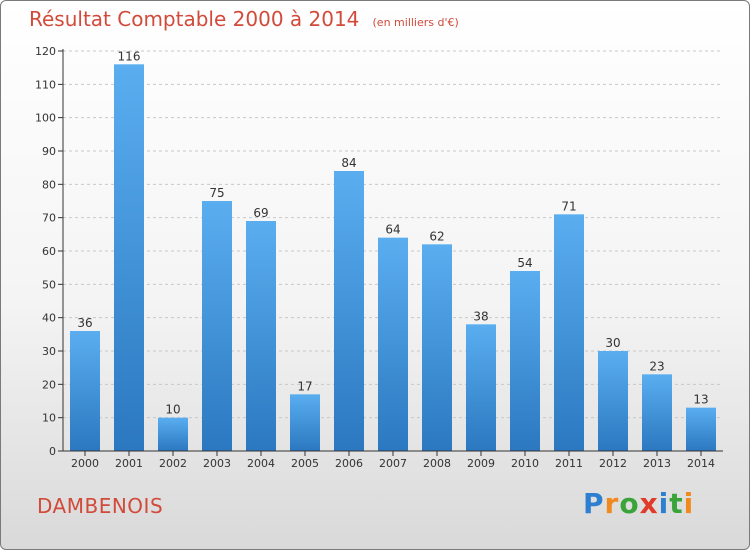 The image size is (750, 550). Describe the element at coordinates (481, 387) in the screenshot. I see `bar-2009` at that location.